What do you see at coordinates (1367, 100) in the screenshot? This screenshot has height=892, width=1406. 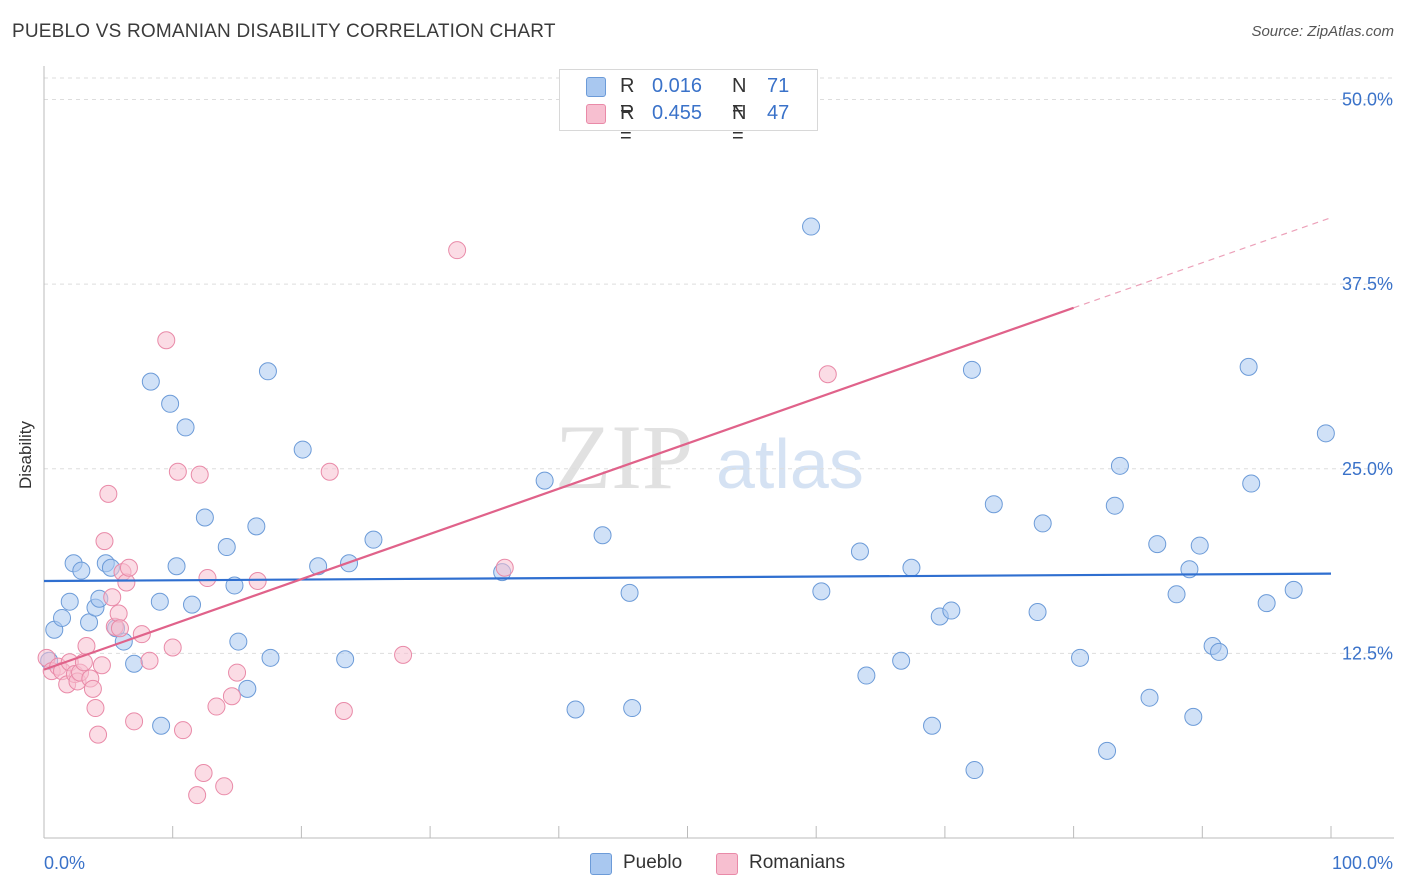 I see `y-tick-label: 50.0%` at bounding box center [1367, 100].